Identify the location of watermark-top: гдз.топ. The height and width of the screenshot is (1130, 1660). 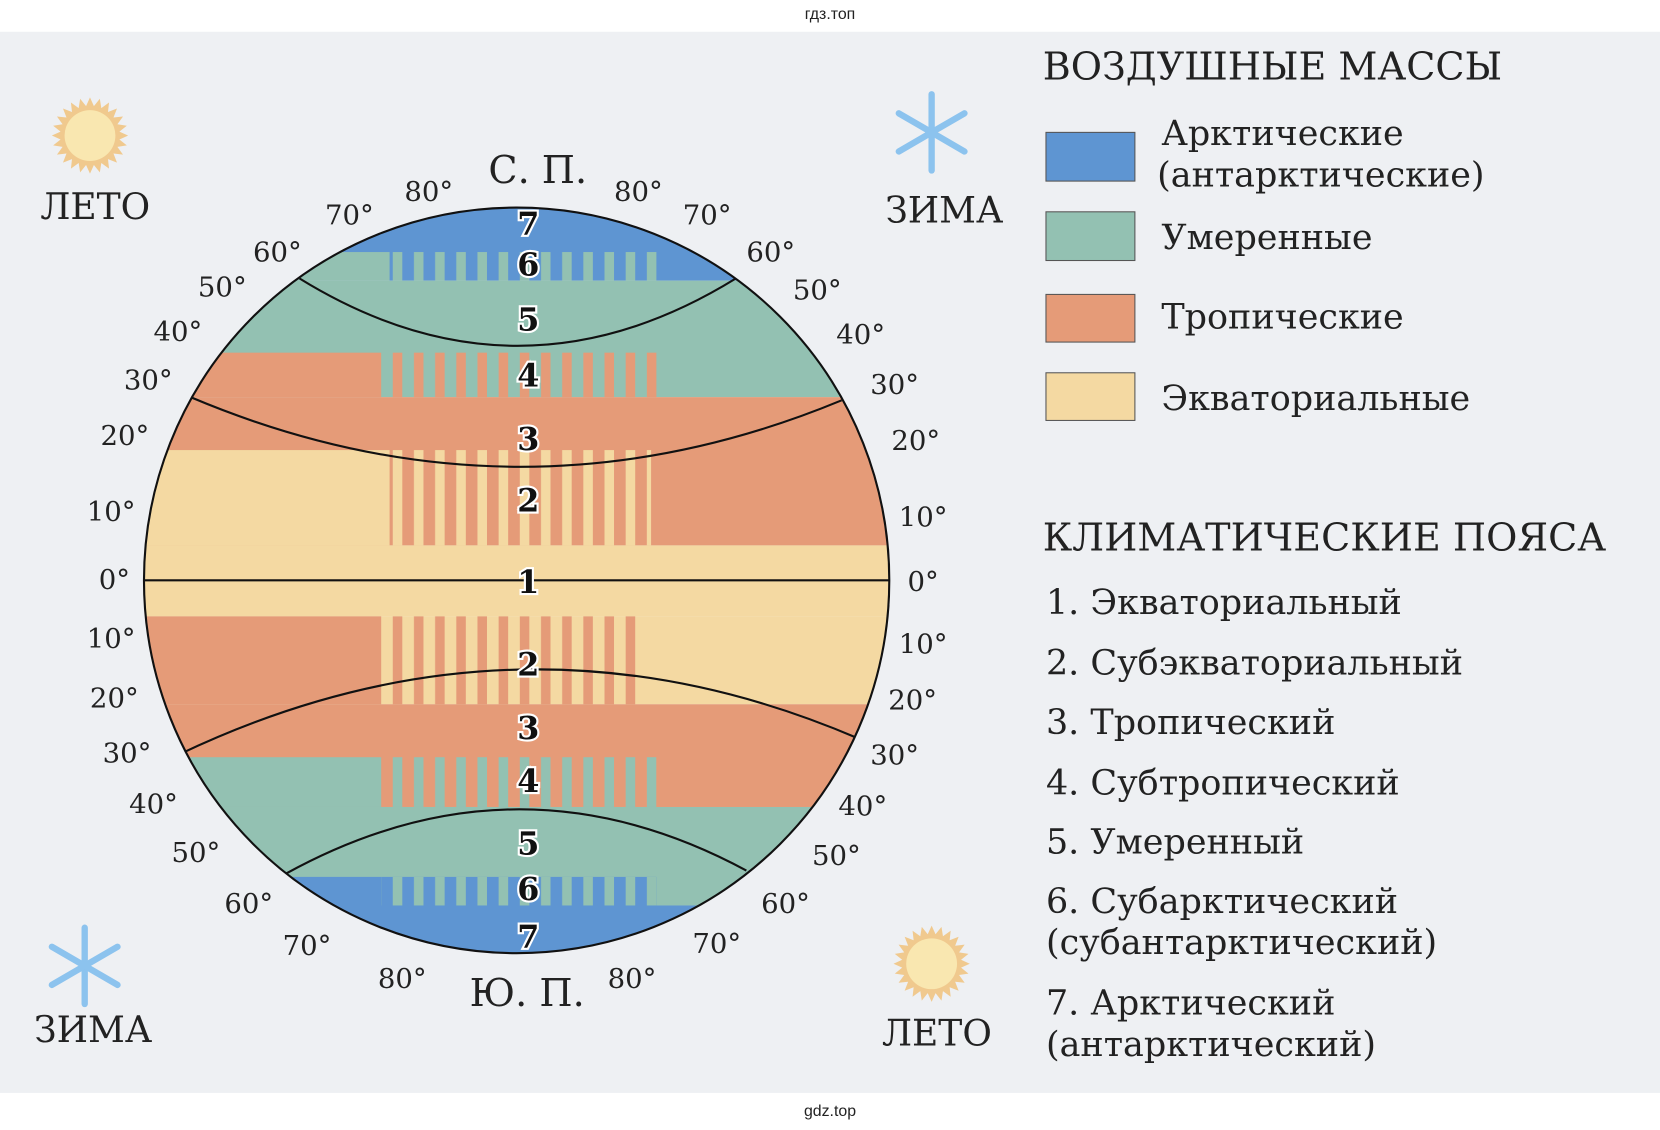
(830, 14).